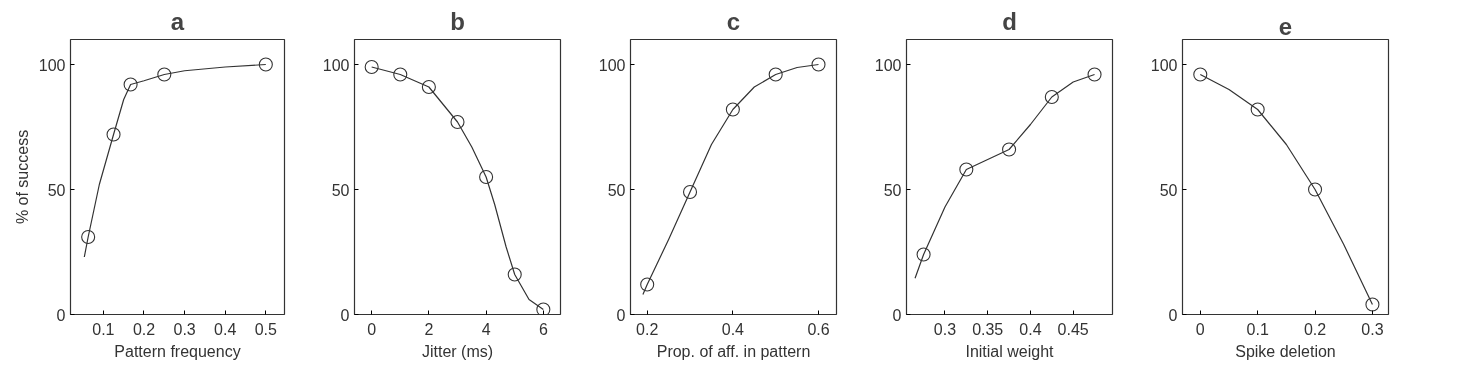 This screenshot has height=366, width=1461. I want to click on chart-title: b, so click(457, 21).